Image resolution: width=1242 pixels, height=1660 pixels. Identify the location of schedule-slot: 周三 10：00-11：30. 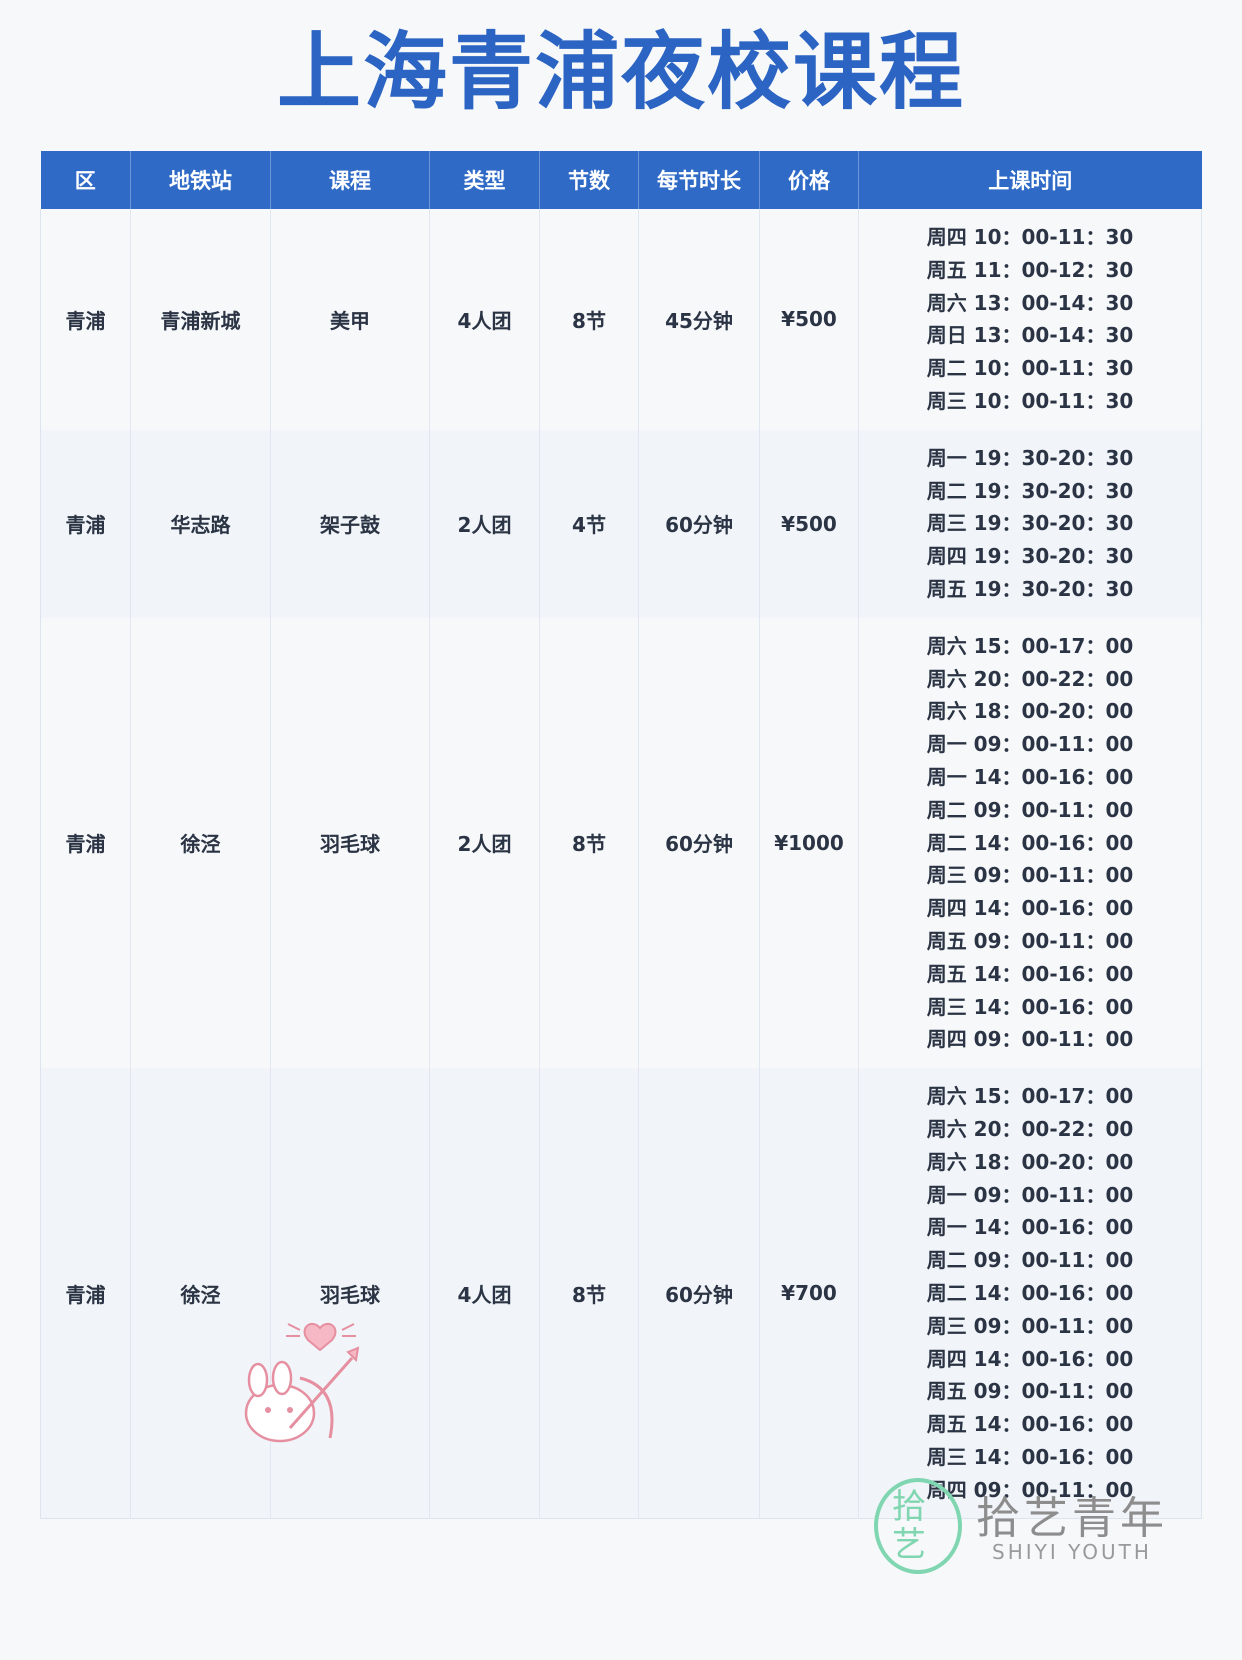
(1030, 400).